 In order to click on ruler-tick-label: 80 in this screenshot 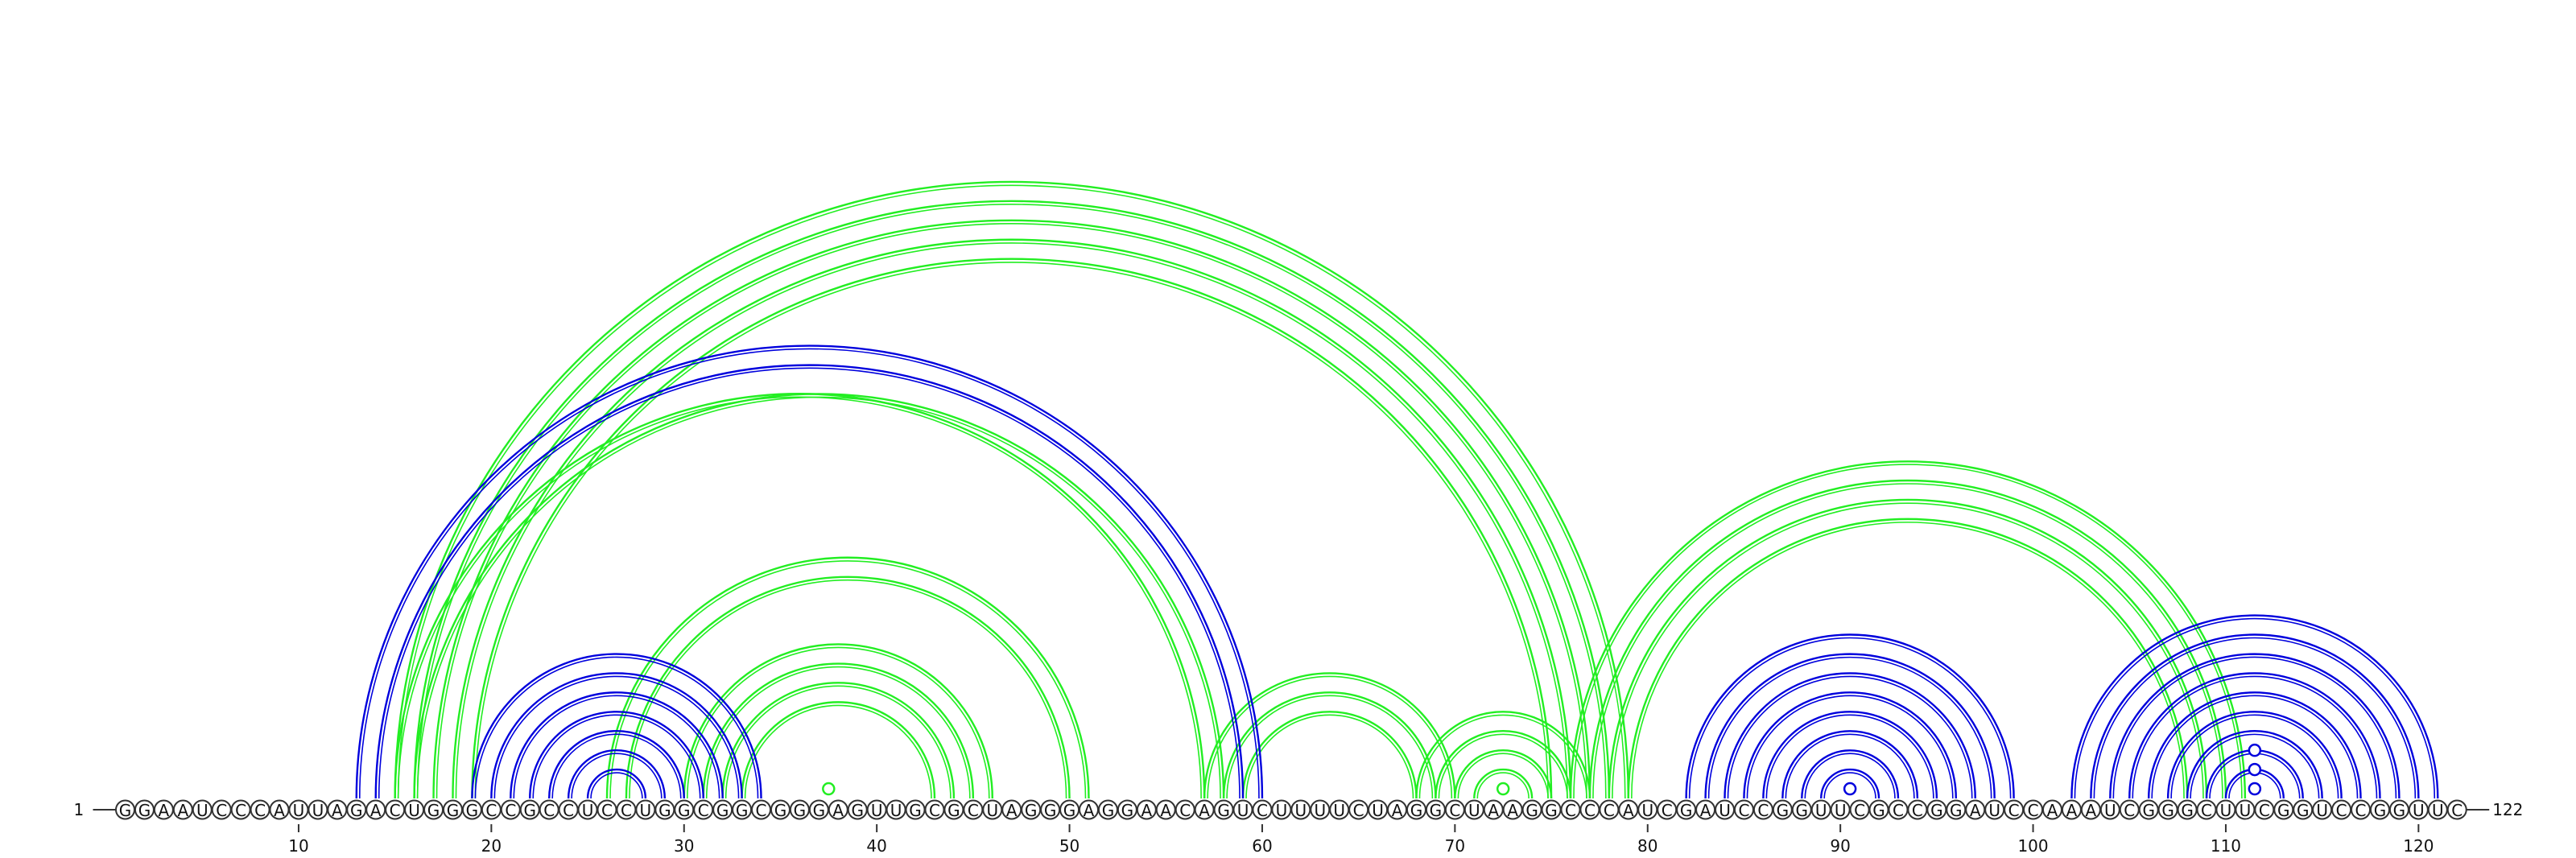, I will do `click(1647, 846)`.